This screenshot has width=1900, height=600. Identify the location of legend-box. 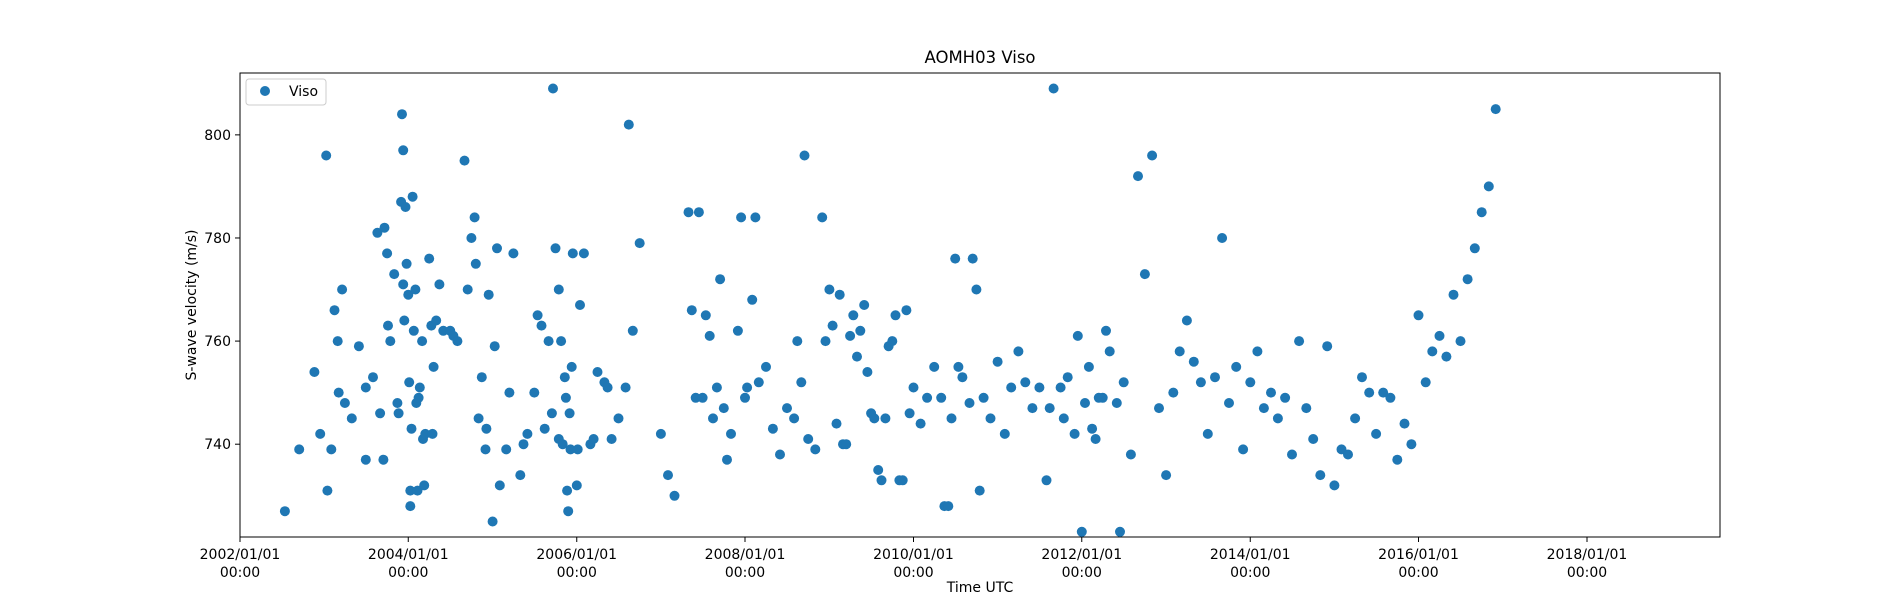
(286, 92).